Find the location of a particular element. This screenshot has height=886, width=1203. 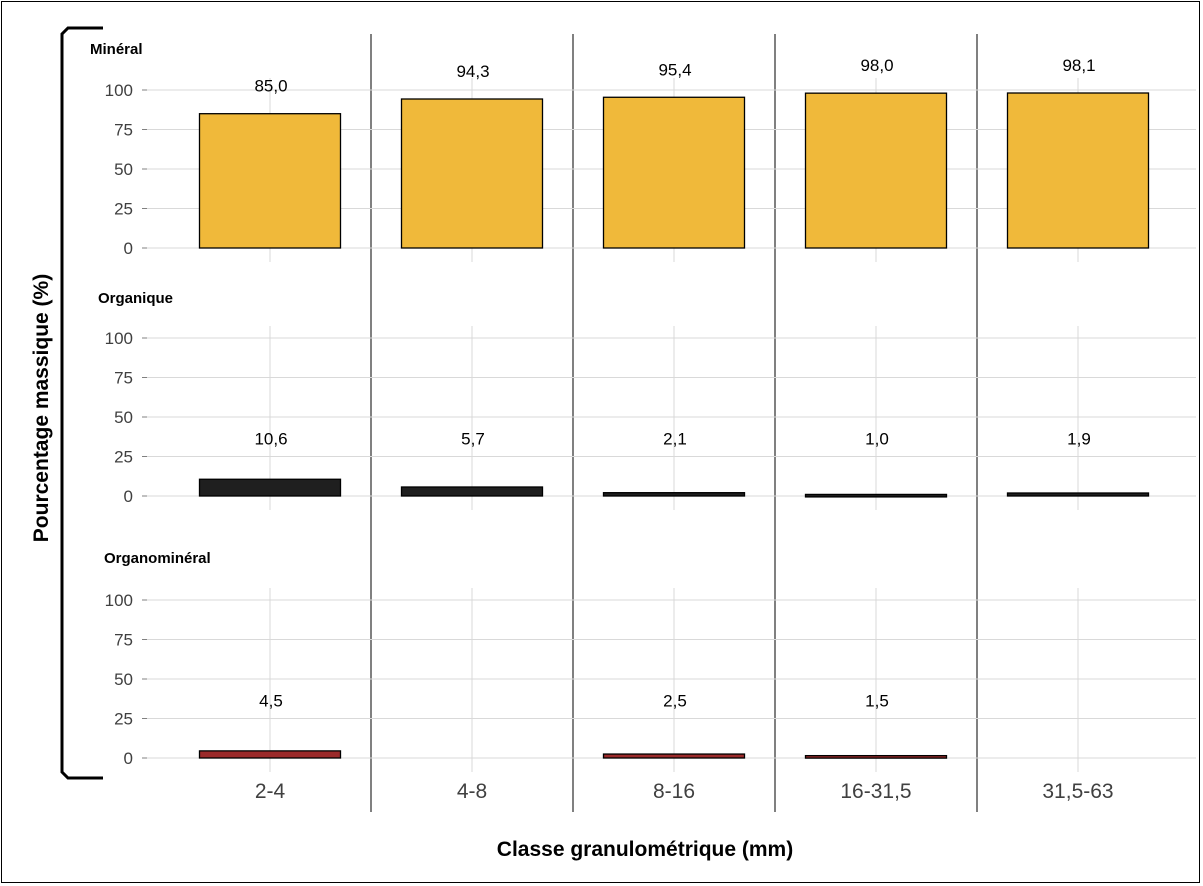

x-tick-label: 31,5-63 is located at coordinates (1077, 791).